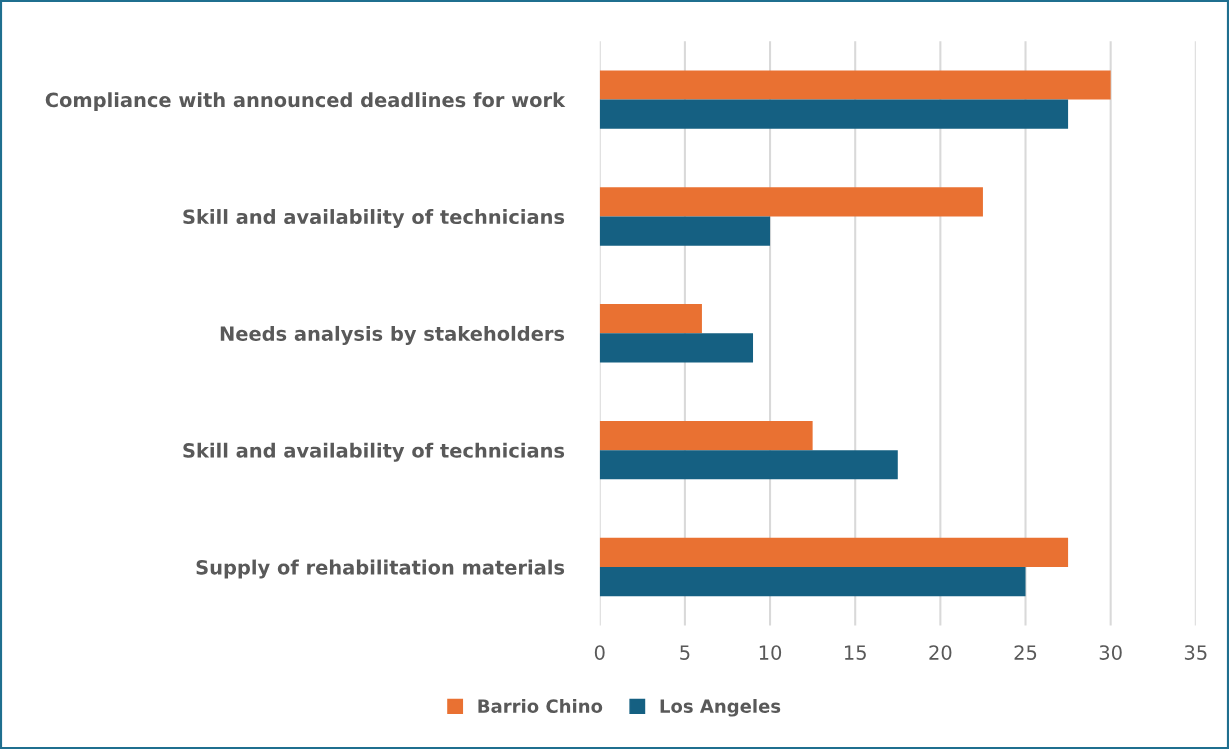 The height and width of the screenshot is (749, 1229). What do you see at coordinates (1195, 652) in the screenshot?
I see `x-tick-label: 35` at bounding box center [1195, 652].